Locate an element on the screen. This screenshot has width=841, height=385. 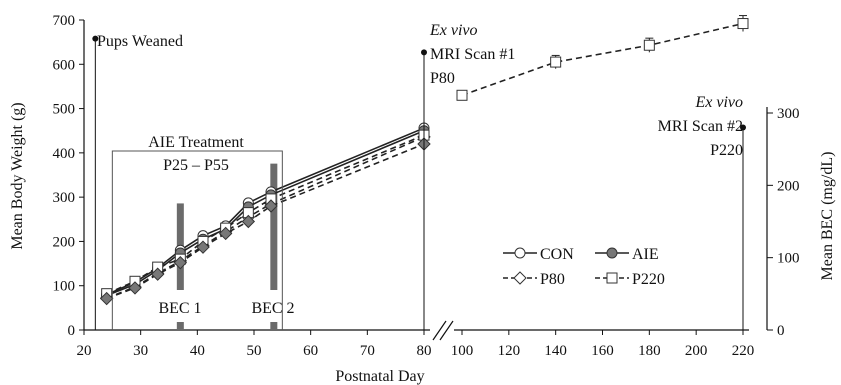
x-tick-label: 140 is located at coordinates (555, 351).